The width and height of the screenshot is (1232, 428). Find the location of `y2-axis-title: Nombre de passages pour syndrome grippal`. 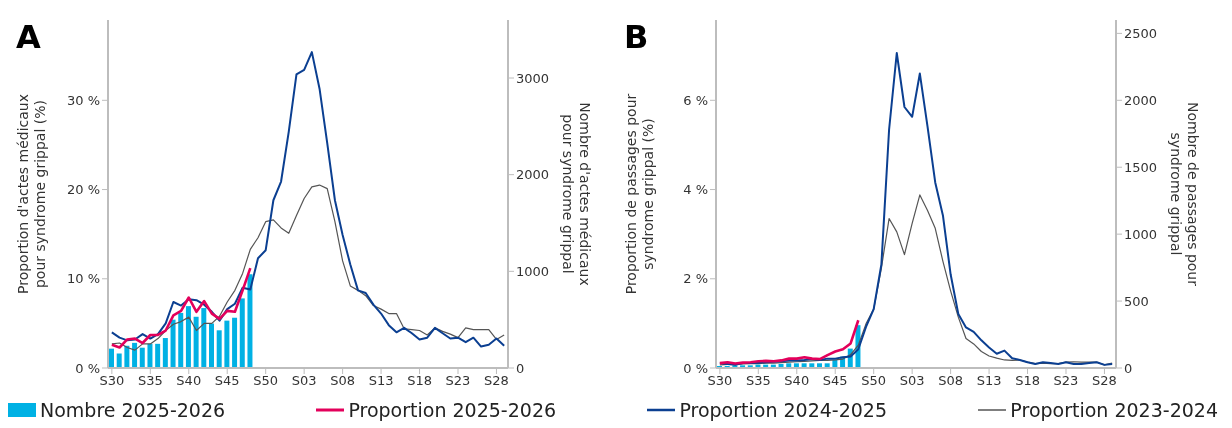

y2-axis-title: Nombre de passages pour syndrome grippal is located at coordinates (1184, 194).